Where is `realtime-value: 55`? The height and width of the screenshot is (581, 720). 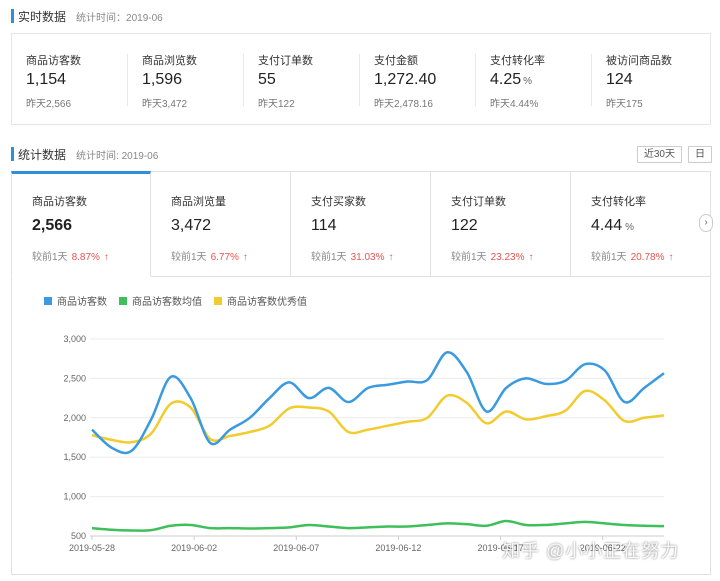
realtime-value: 55 is located at coordinates (267, 79).